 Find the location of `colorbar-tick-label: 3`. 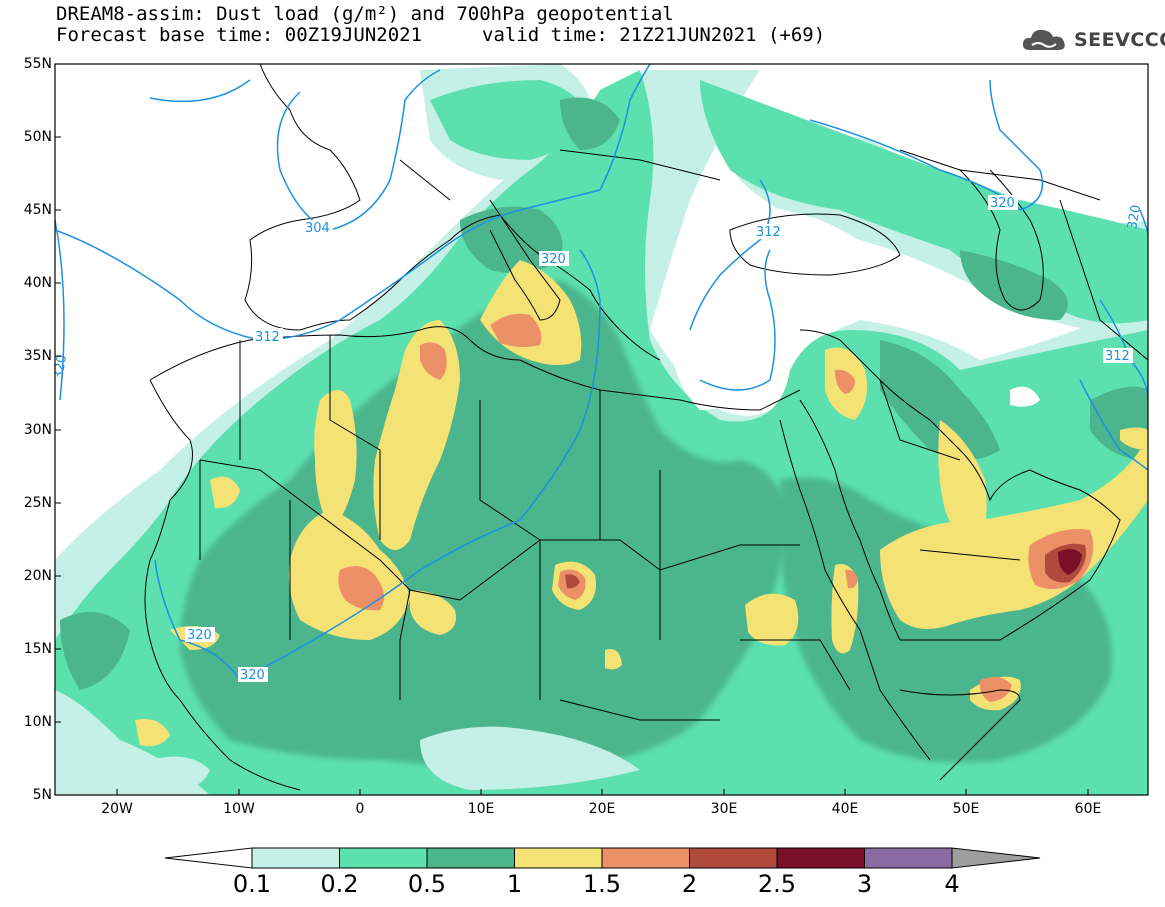

colorbar-tick-label: 3 is located at coordinates (864, 884).